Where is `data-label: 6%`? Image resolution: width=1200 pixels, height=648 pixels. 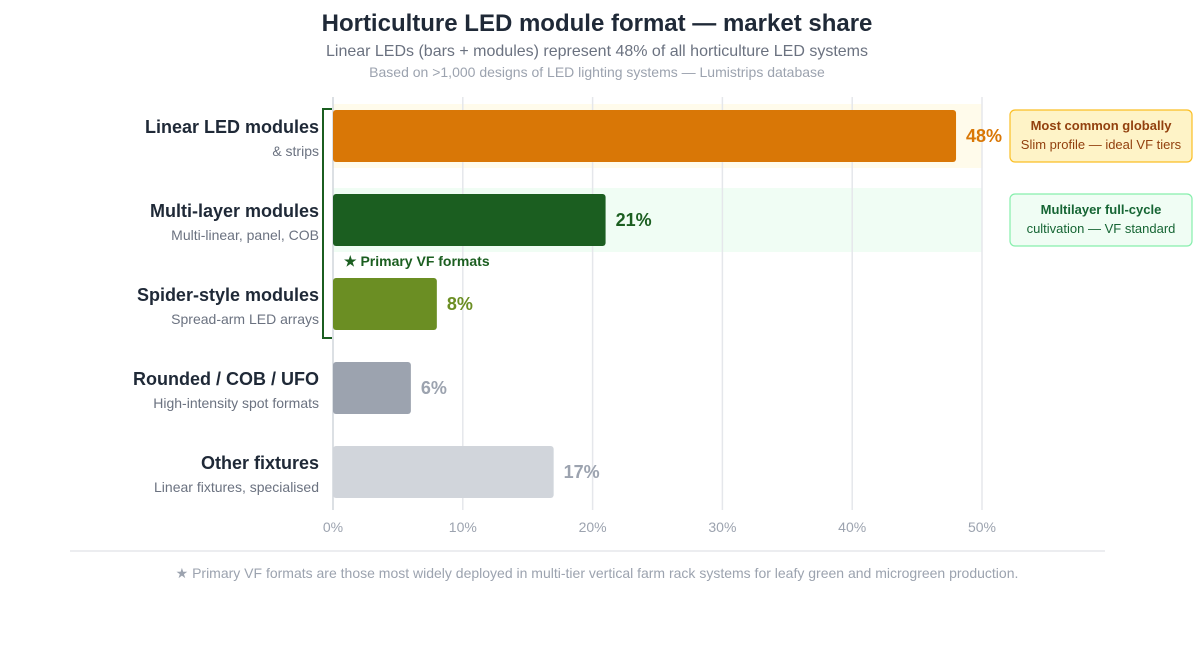 data-label: 6% is located at coordinates (434, 388).